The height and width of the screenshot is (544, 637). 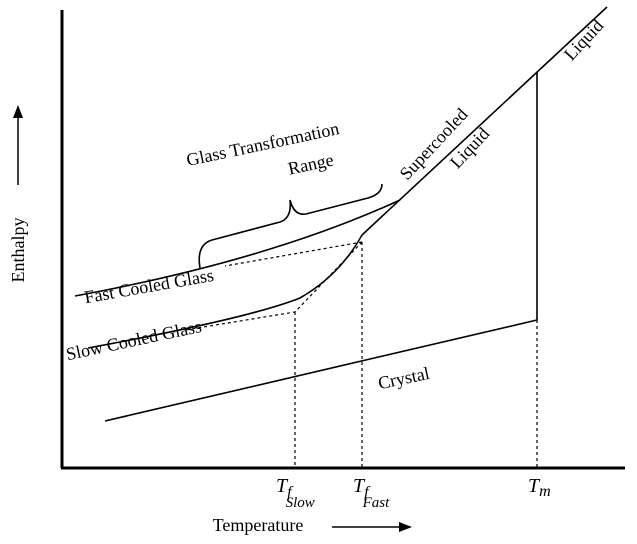 What do you see at coordinates (321, 370) in the screenshot?
I see `crystal-line` at bounding box center [321, 370].